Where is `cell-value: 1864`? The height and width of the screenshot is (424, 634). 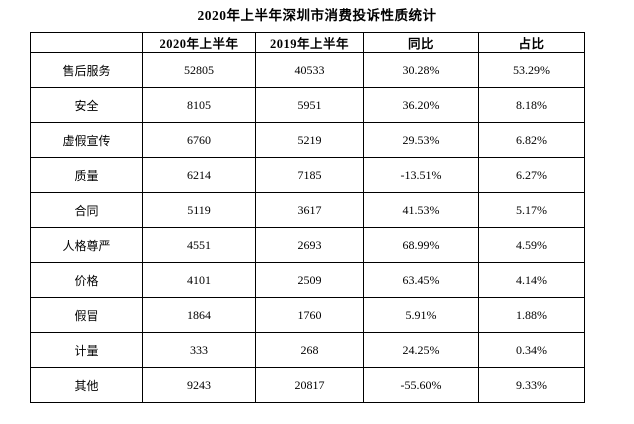
cell-value: 1864 is located at coordinates (199, 315).